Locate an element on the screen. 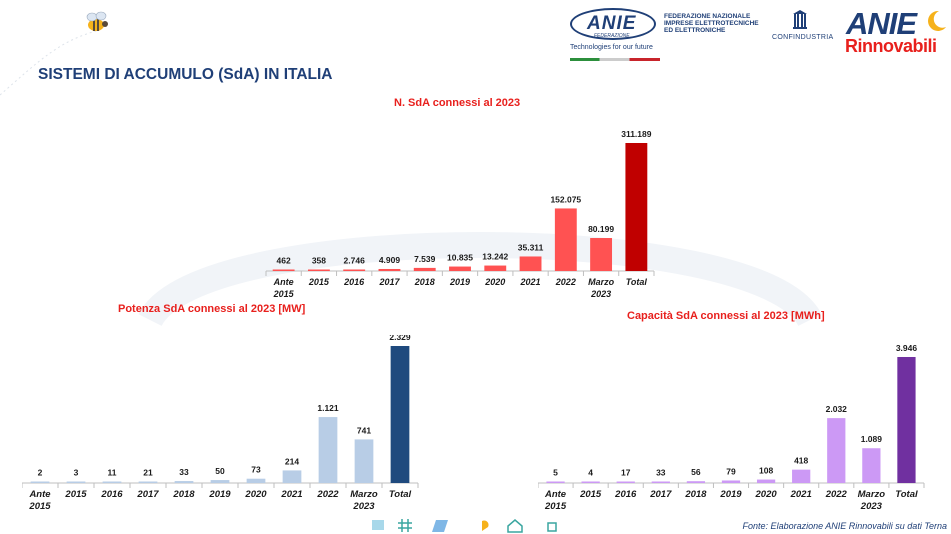 The image size is (951, 534). data-label: 17 is located at coordinates (626, 473).